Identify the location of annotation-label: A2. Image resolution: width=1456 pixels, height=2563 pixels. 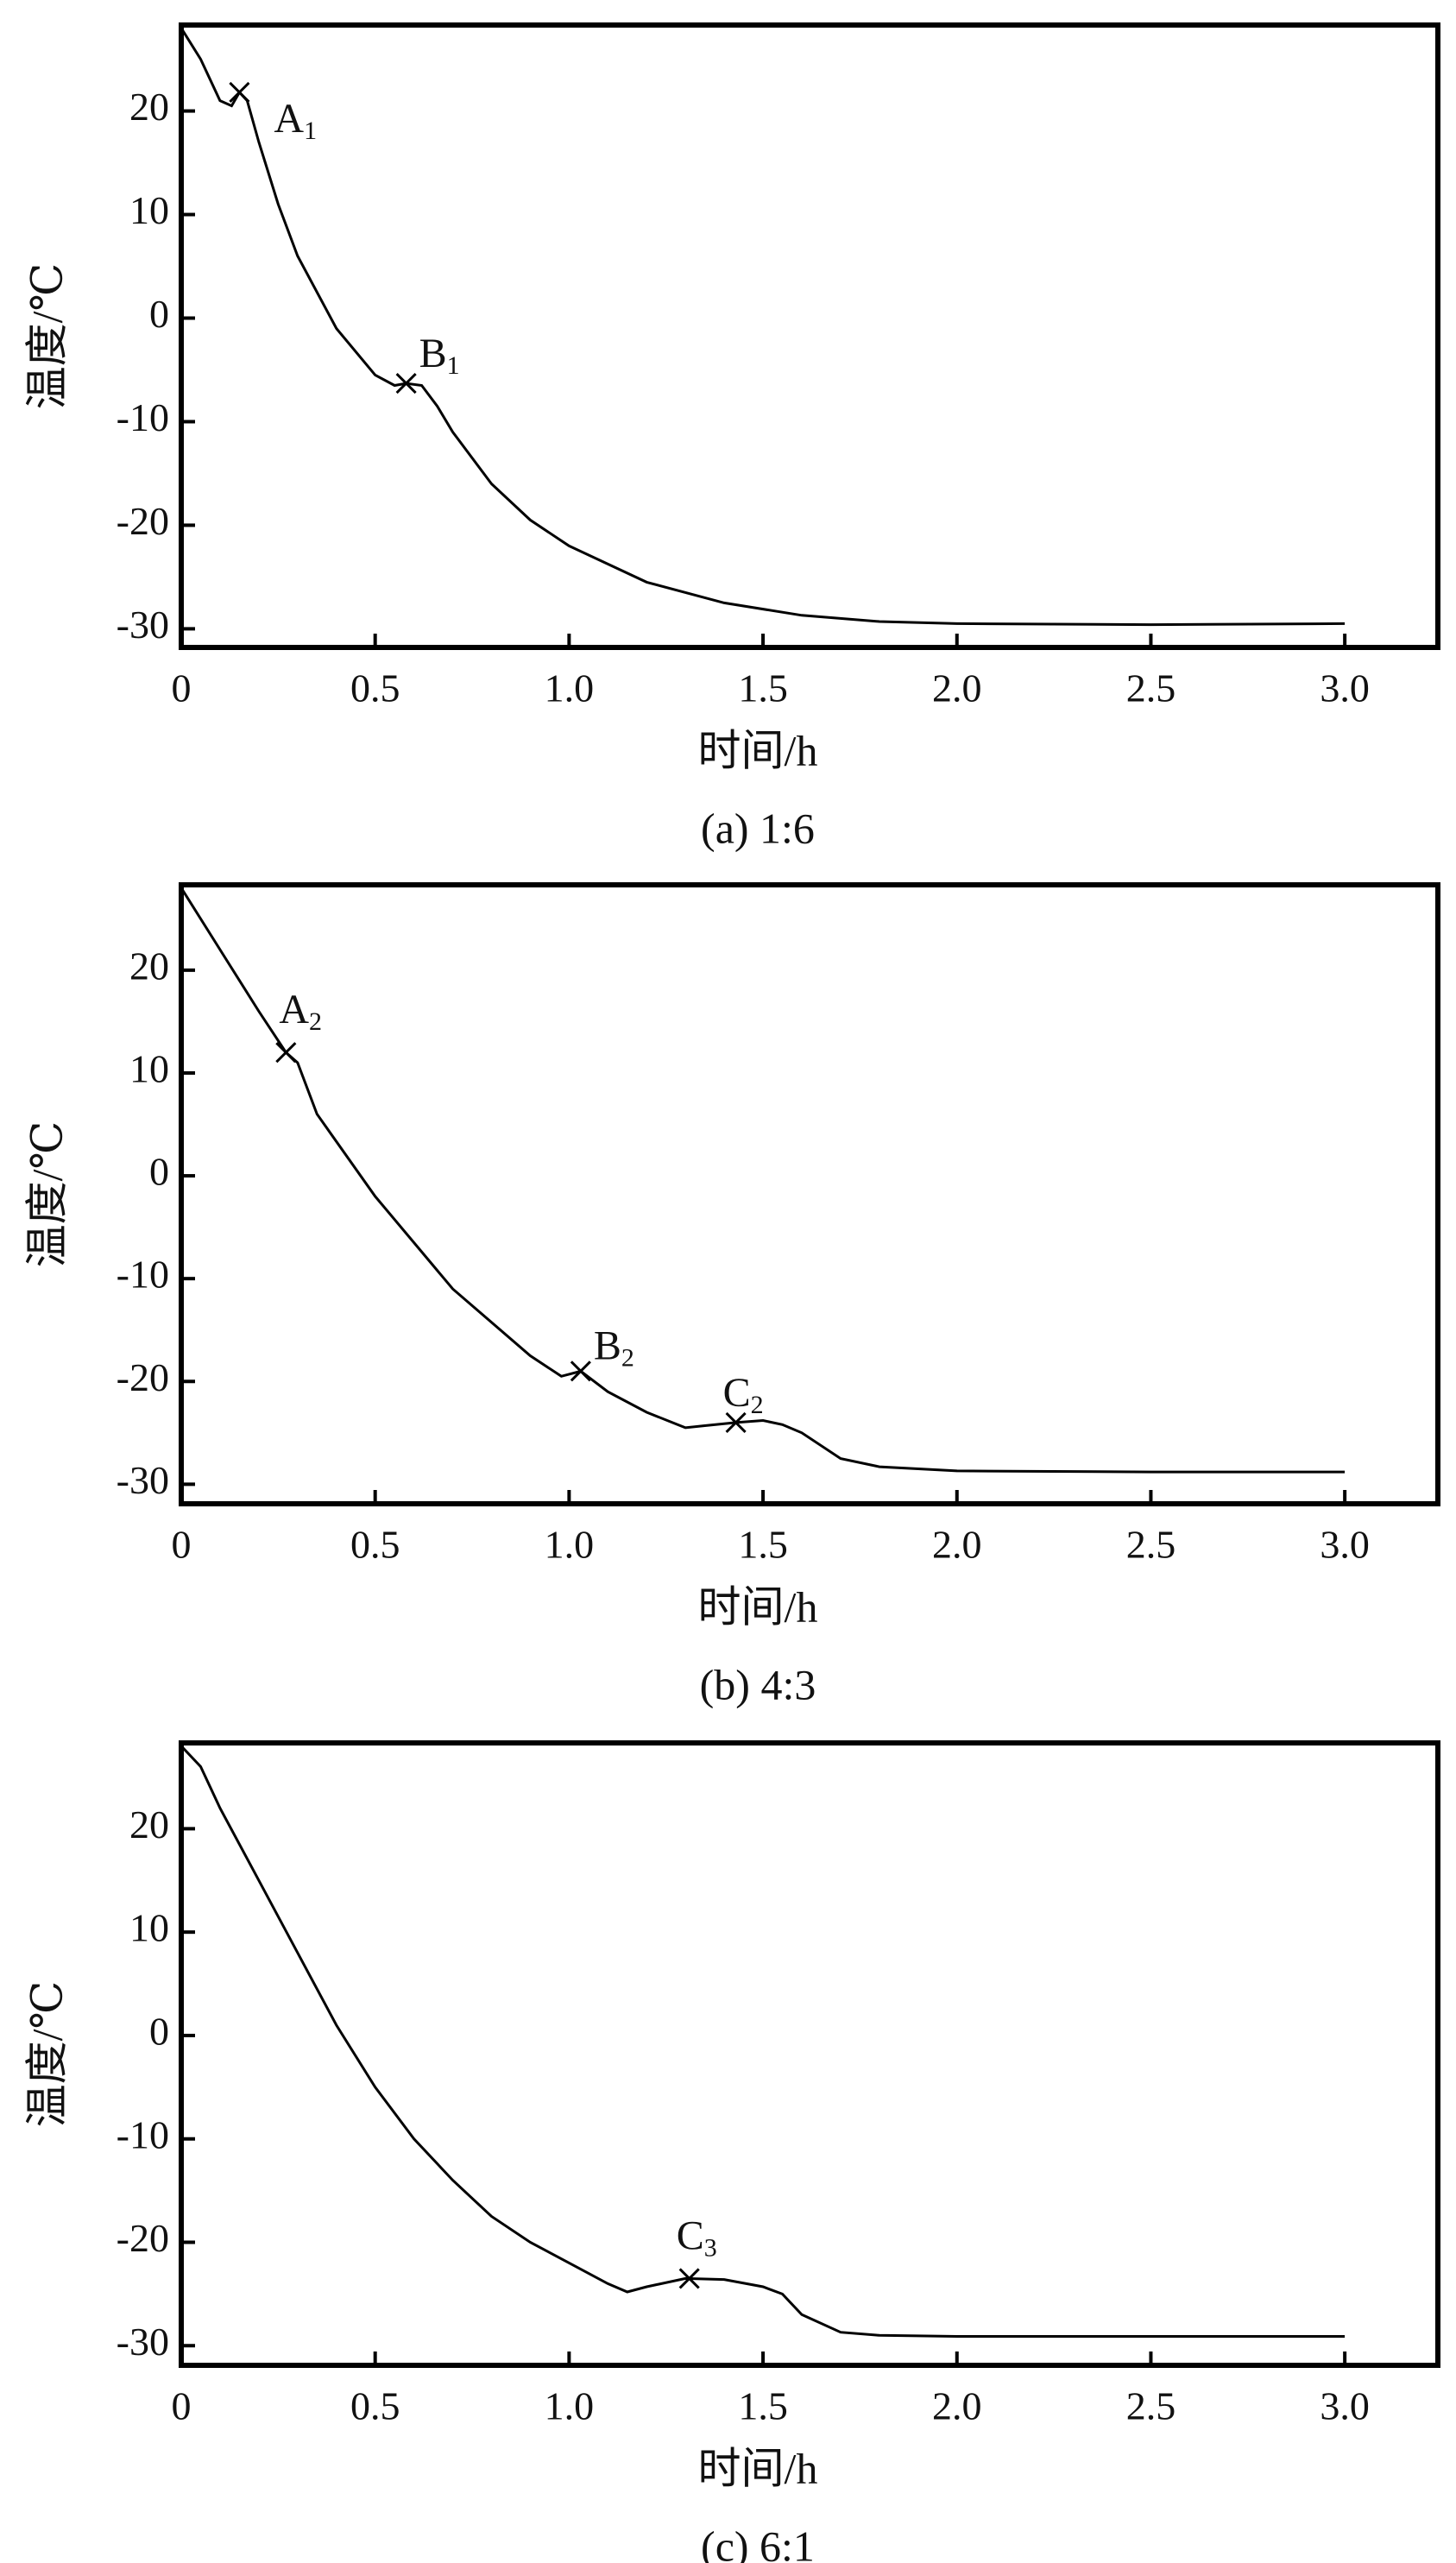
(300, 1012).